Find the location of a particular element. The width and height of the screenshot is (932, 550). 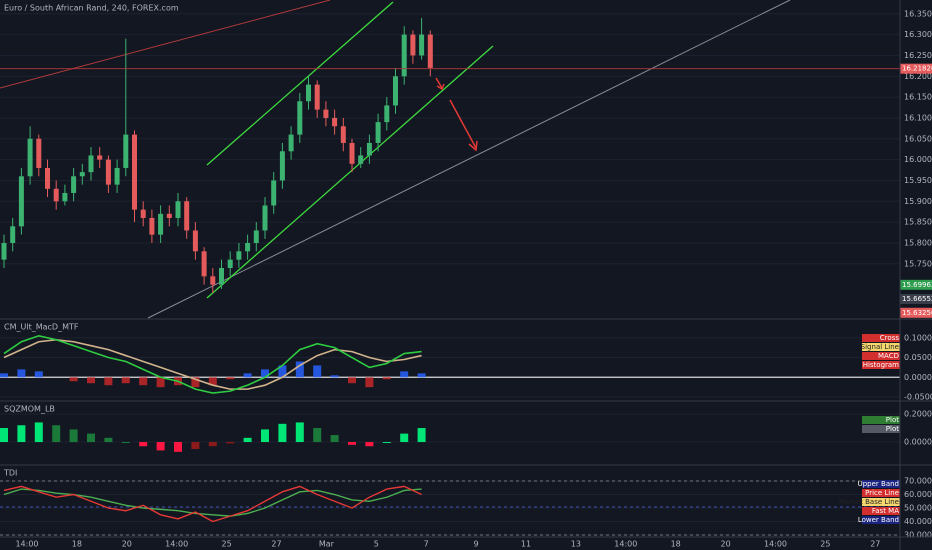

legend-tag-label: Fast MA is located at coordinates (885, 511).